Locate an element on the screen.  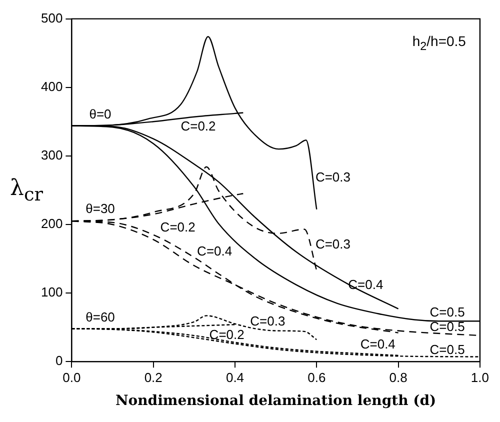
x-tick-label: 0.2 is located at coordinates (153, 377).